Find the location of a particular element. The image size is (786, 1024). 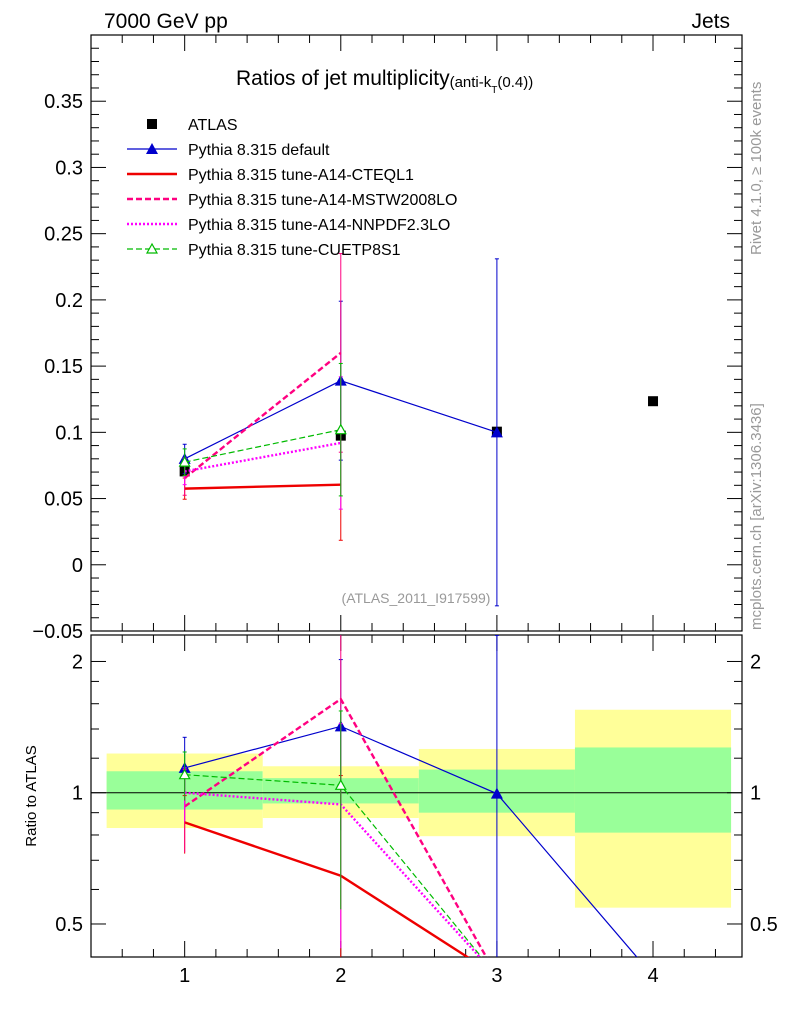

y-tick-label: 0.15 is located at coordinates (63, 367).